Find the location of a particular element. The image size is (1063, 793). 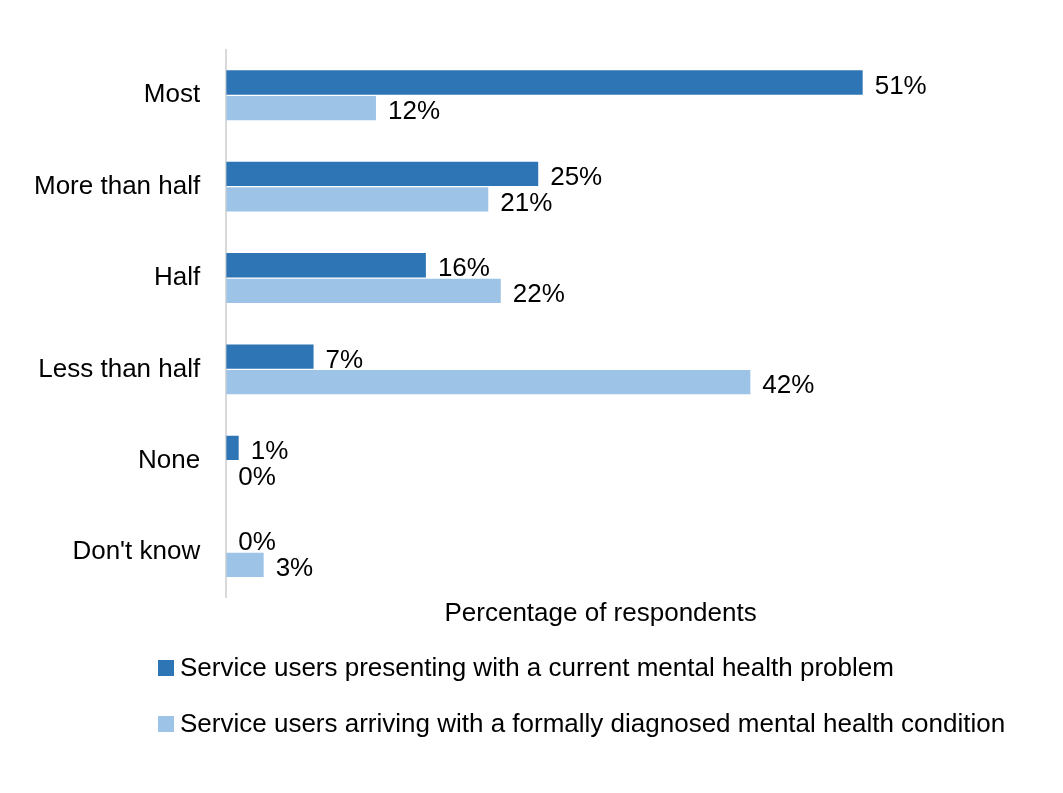

legend-label: Service users presenting with a current mental health problem is located at coordinates (537, 667).